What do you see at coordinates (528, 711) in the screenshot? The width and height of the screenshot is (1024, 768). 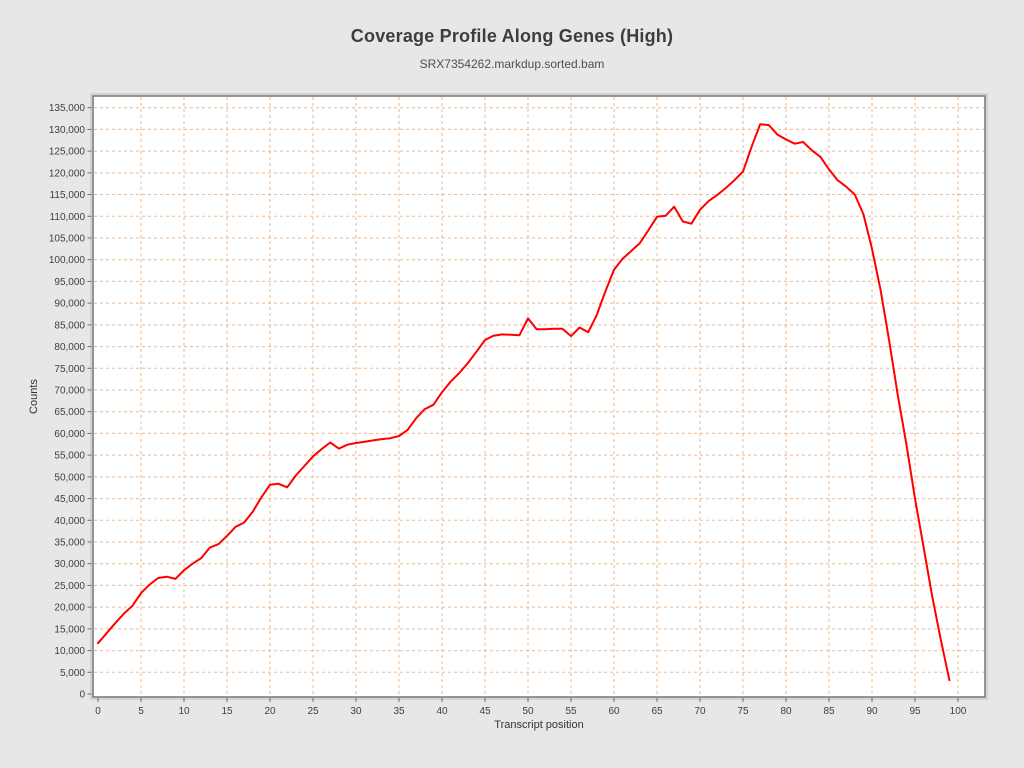 I see `x-tick-label: 50` at bounding box center [528, 711].